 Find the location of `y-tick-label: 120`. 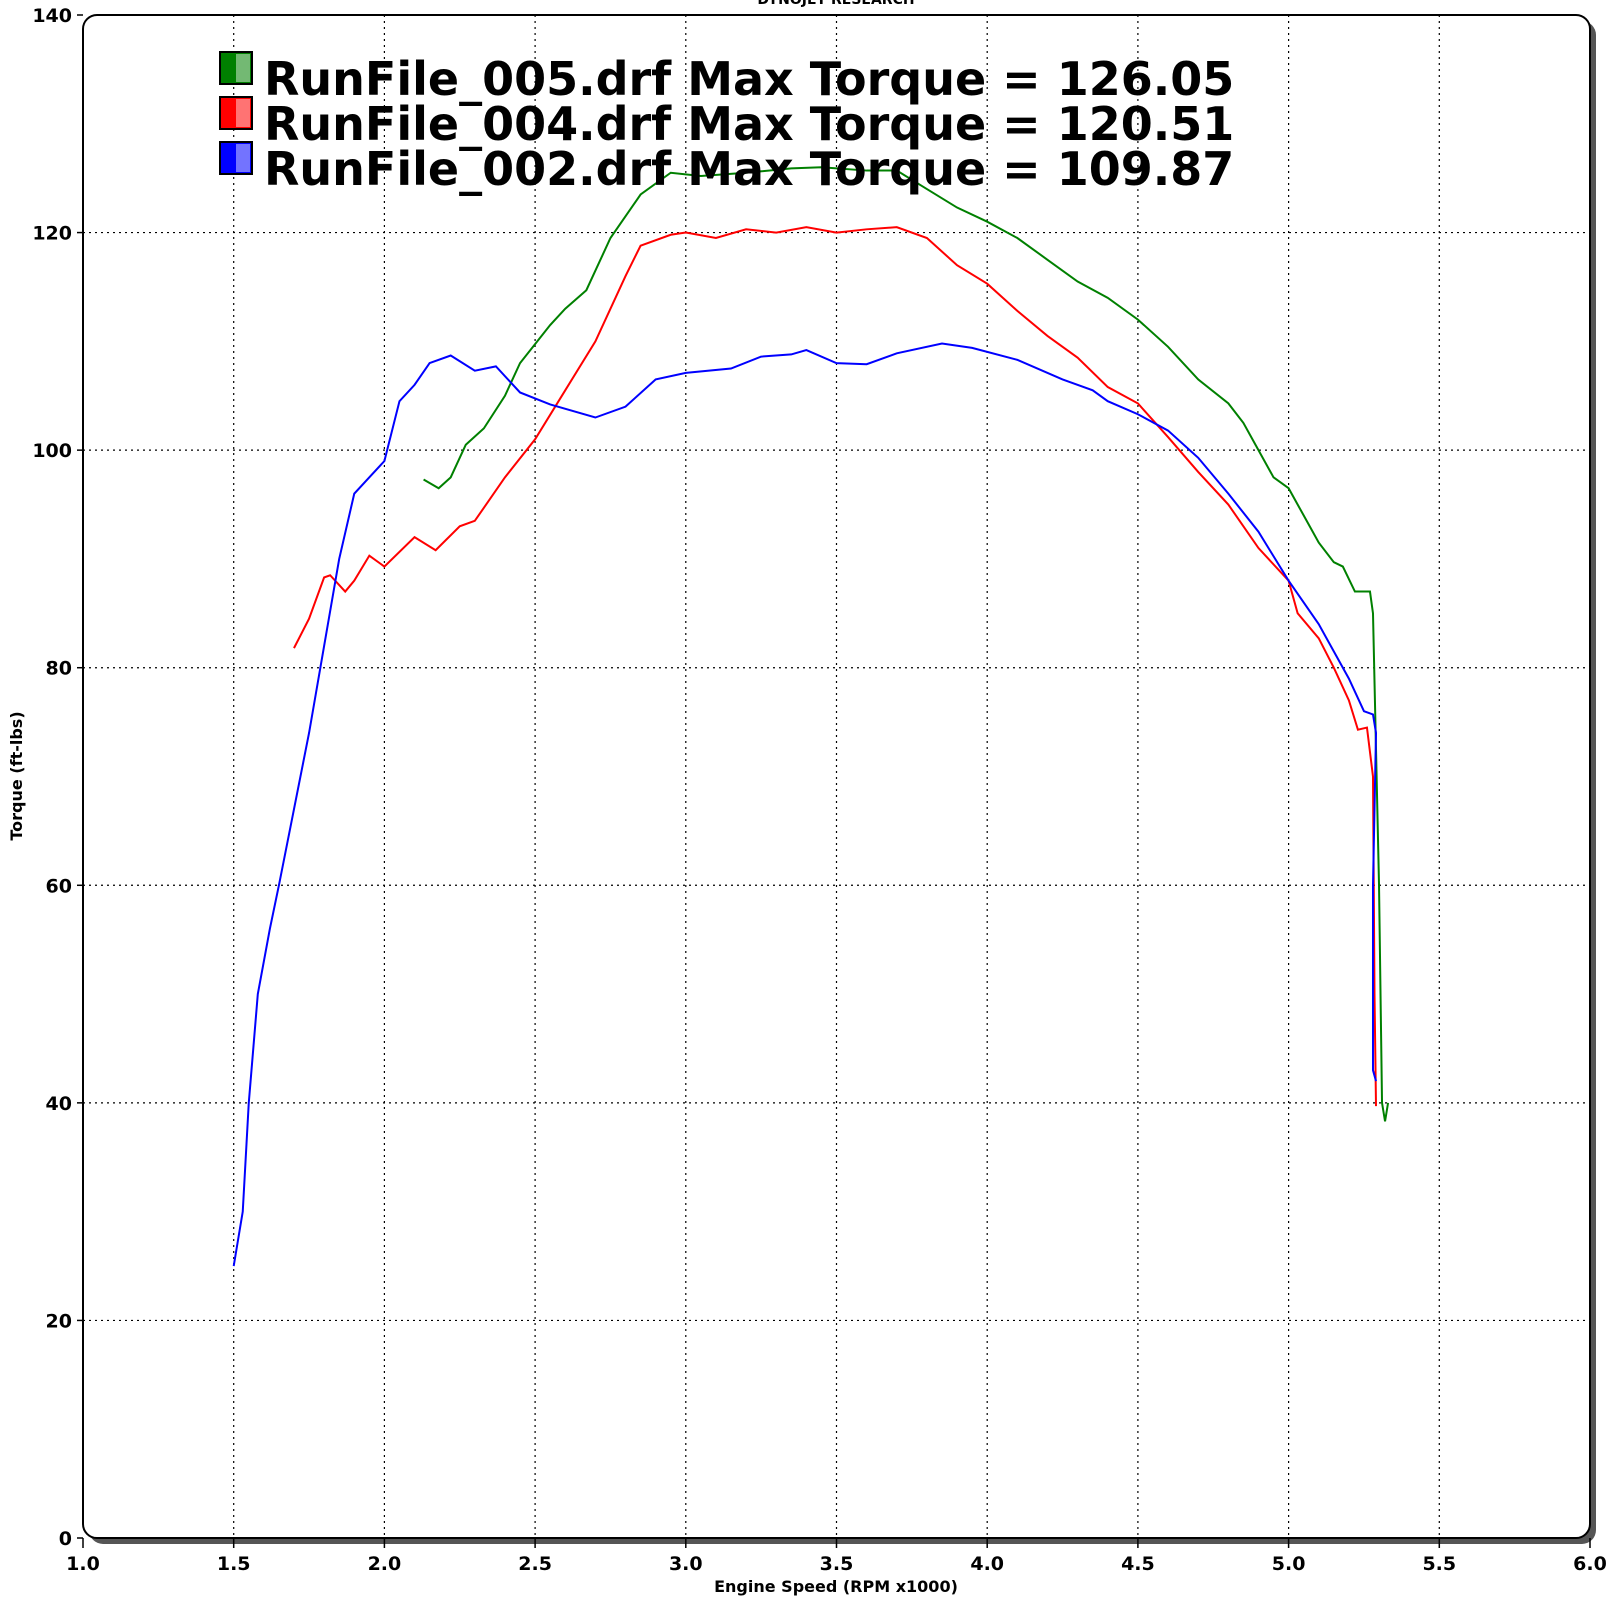

y-tick-label: 120 is located at coordinates (52, 234).